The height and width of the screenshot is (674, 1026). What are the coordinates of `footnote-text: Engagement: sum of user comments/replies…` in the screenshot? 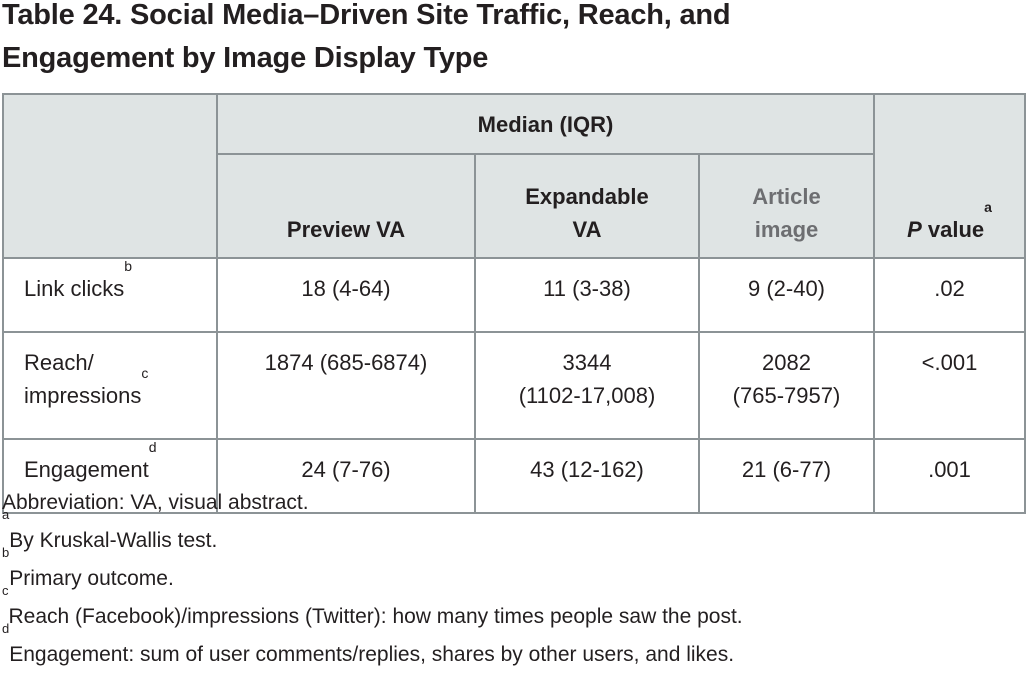 It's located at (372, 654).